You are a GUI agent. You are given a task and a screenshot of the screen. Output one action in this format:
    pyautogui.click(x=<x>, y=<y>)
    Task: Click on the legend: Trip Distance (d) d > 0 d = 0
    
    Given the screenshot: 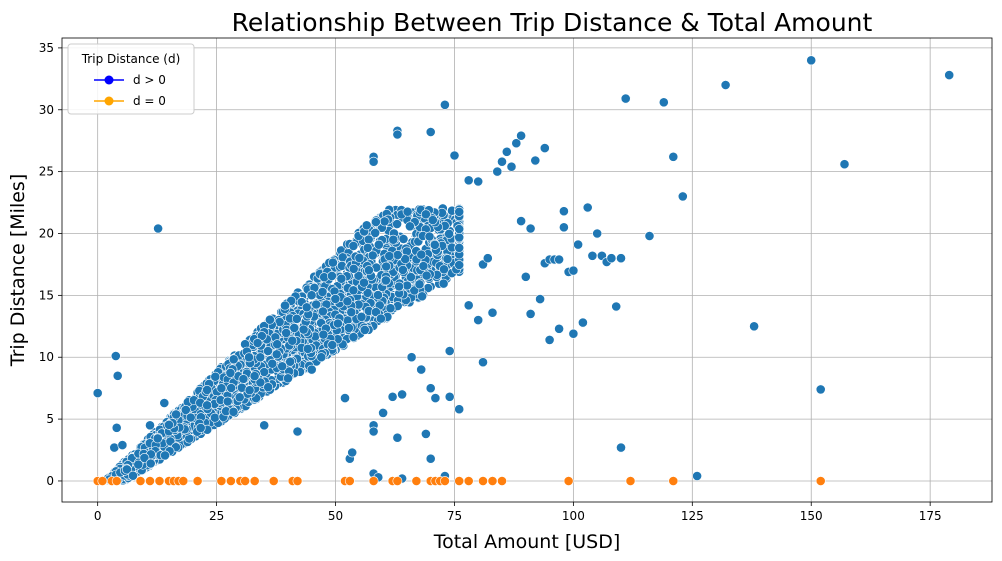 What is the action you would take?
    pyautogui.click(x=131, y=79)
    